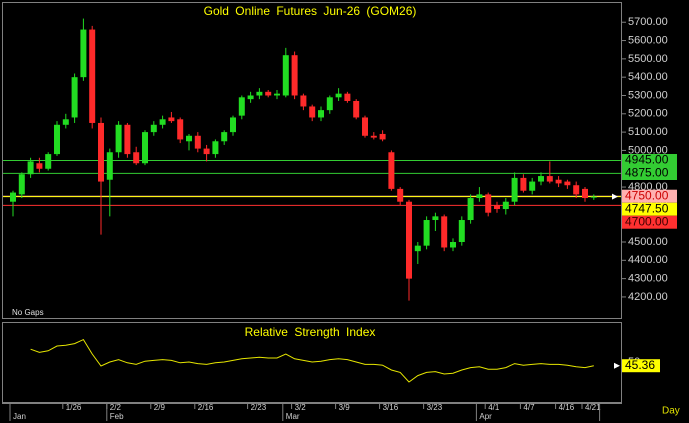 The image size is (689, 423). Describe the element at coordinates (435, 407) in the screenshot. I see `x-tick-label: 3/23` at that location.